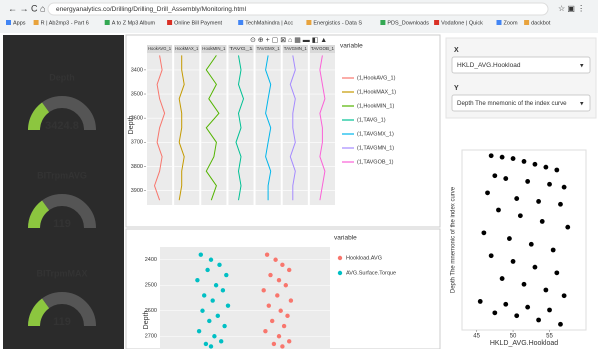 The height and width of the screenshot is (354, 598). Describe the element at coordinates (151, 286) in the screenshot. I see `y-tick-label: 2500` at that location.